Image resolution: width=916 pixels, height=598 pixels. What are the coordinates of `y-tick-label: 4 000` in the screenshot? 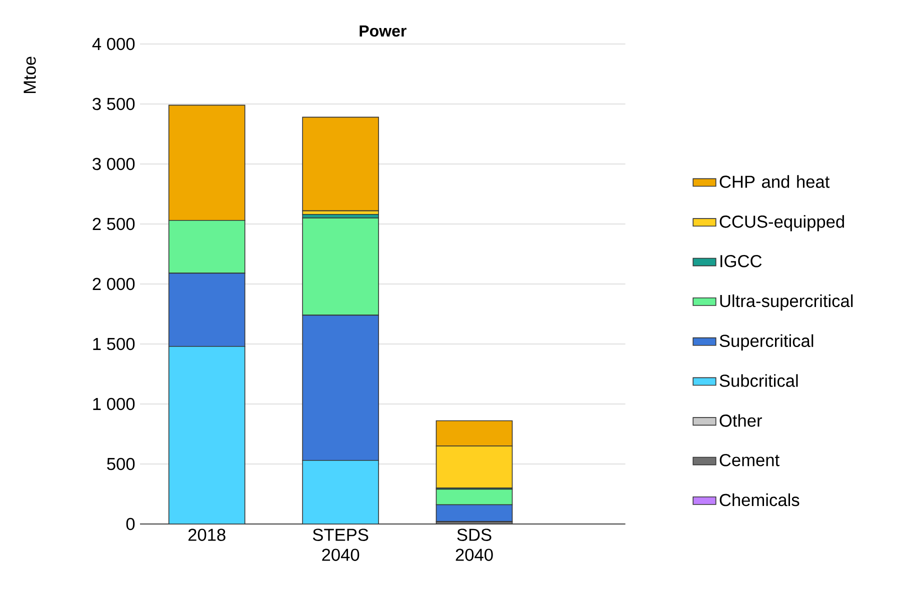 It's located at (113, 44).